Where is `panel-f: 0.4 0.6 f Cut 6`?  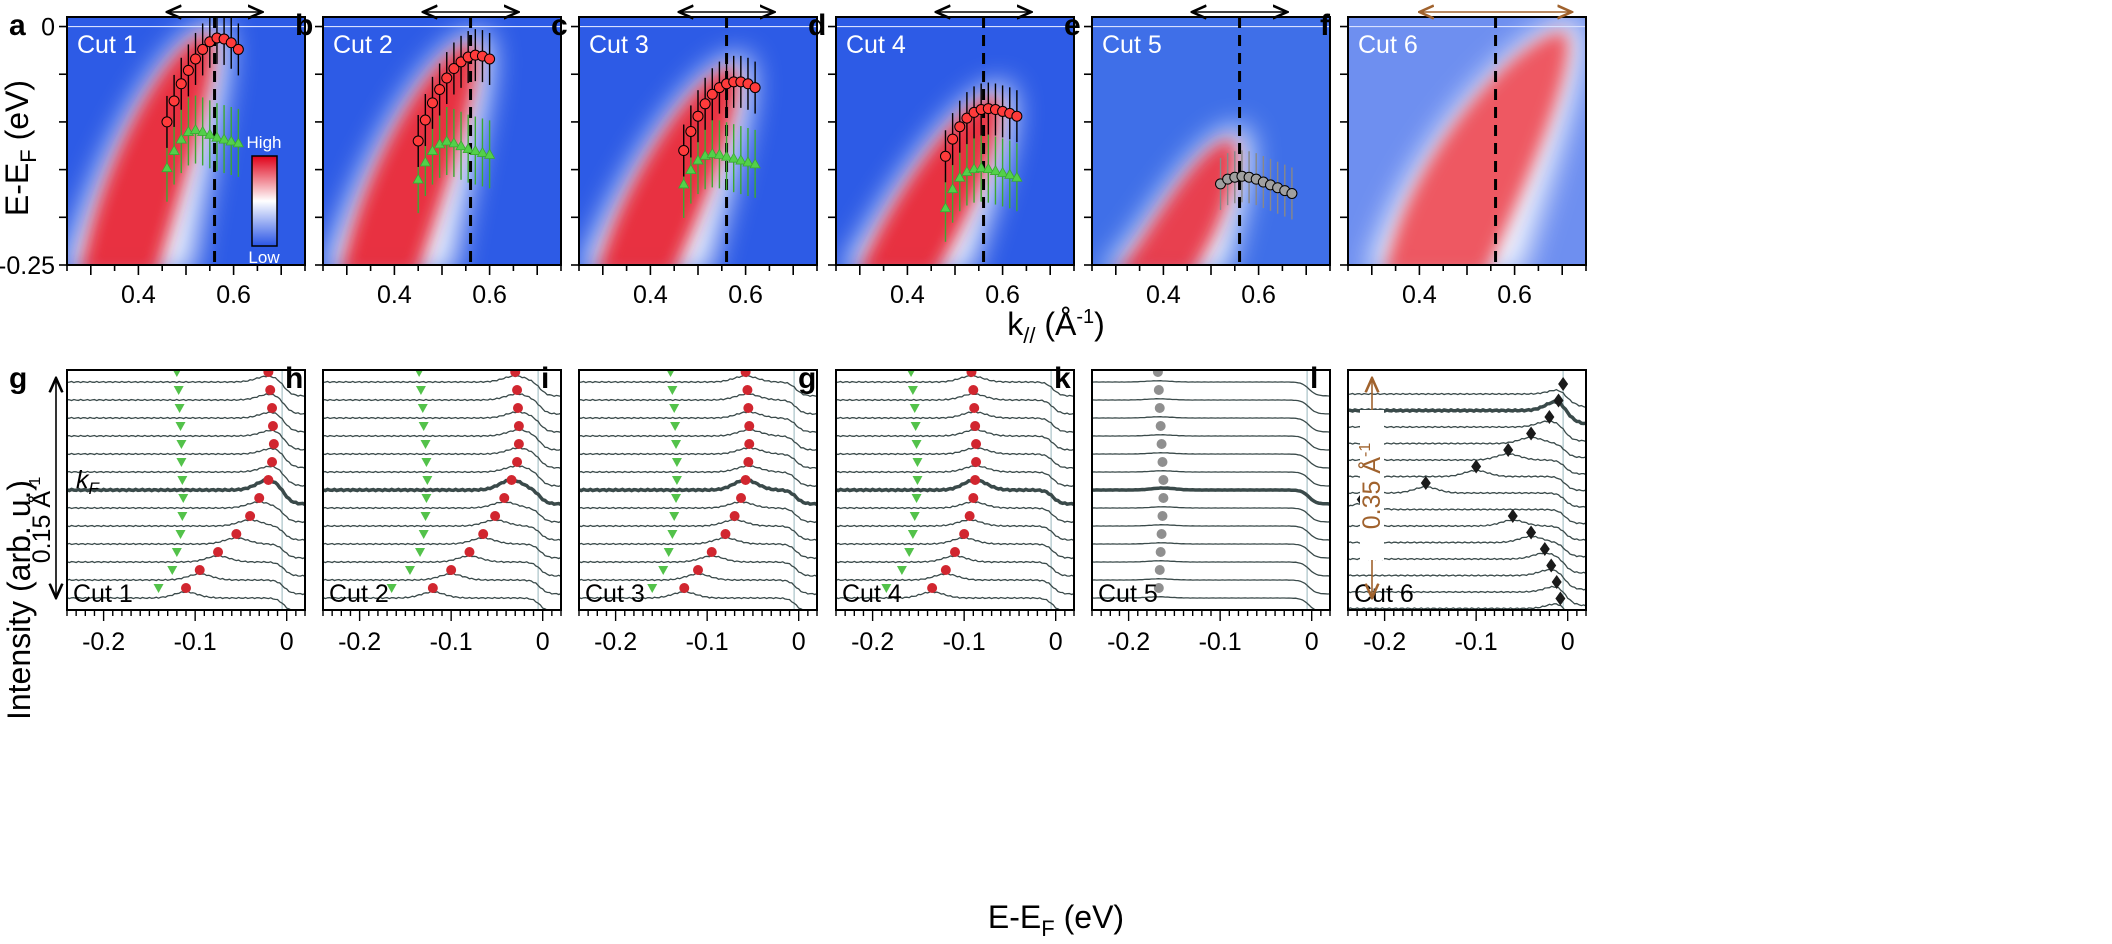 panel-f: 0.4 0.6 f Cut 6 is located at coordinates (1453, 159).